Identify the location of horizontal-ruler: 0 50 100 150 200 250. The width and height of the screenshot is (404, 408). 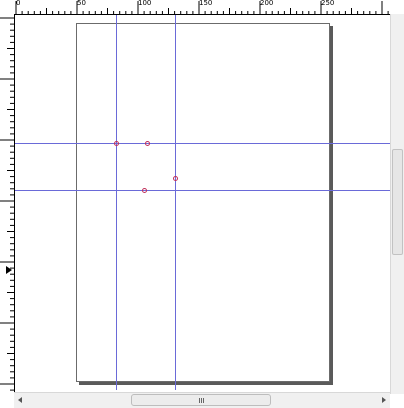
(202, 7).